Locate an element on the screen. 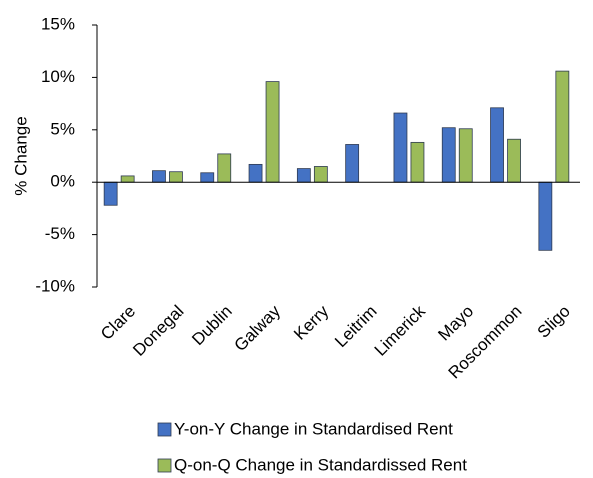 This screenshot has height=478, width=593. x-tick-label: Clare is located at coordinates (118, 323).